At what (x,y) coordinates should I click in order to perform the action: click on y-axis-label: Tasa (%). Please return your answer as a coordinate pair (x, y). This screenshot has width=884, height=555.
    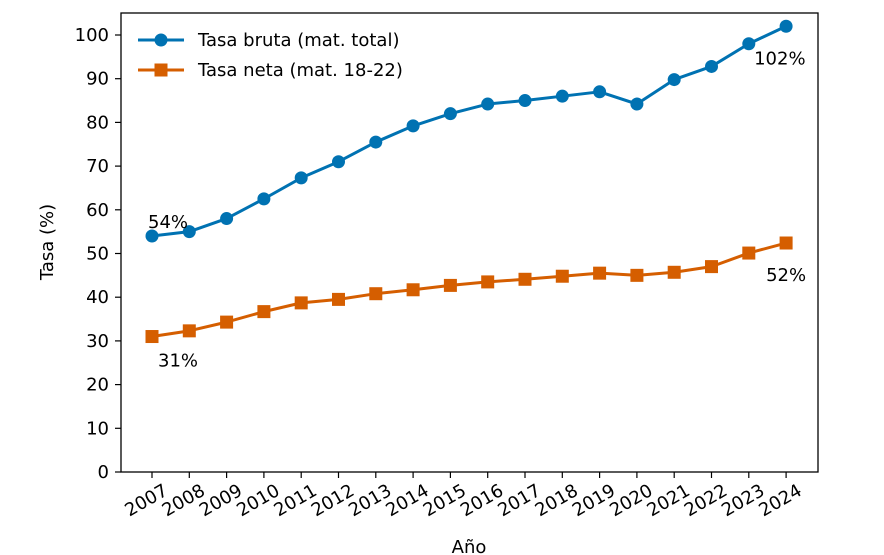
    Looking at the image, I should click on (47, 242).